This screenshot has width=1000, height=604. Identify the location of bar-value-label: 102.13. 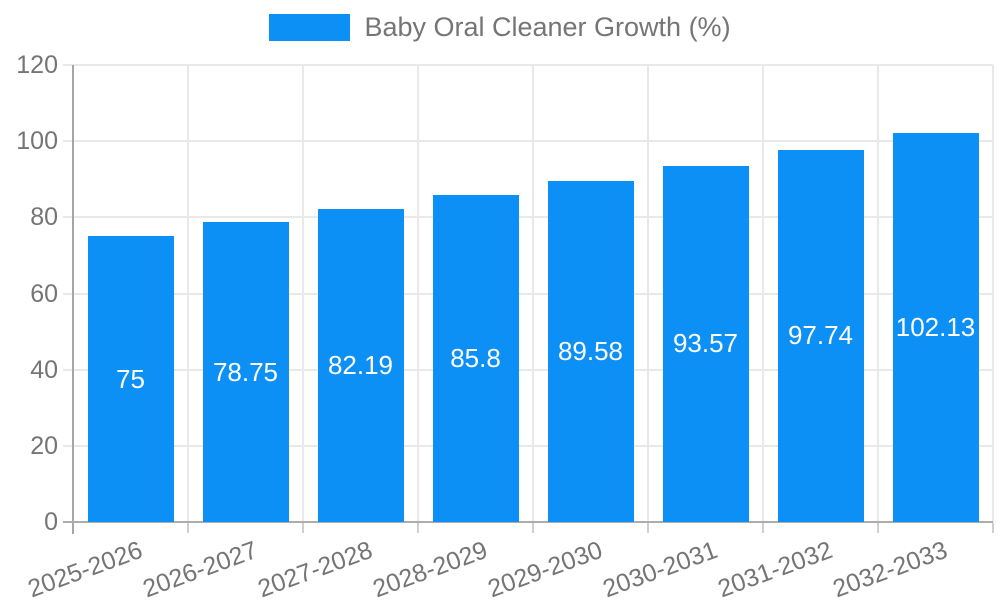
(935, 327).